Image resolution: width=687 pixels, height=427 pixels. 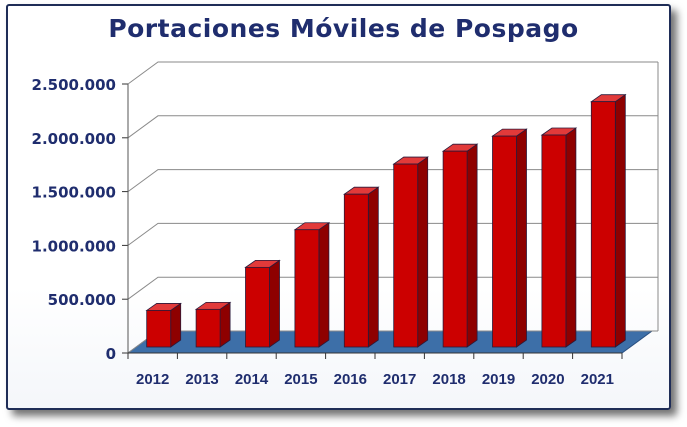 What do you see at coordinates (399, 379) in the screenshot?
I see `x-tick-label: 2017` at bounding box center [399, 379].